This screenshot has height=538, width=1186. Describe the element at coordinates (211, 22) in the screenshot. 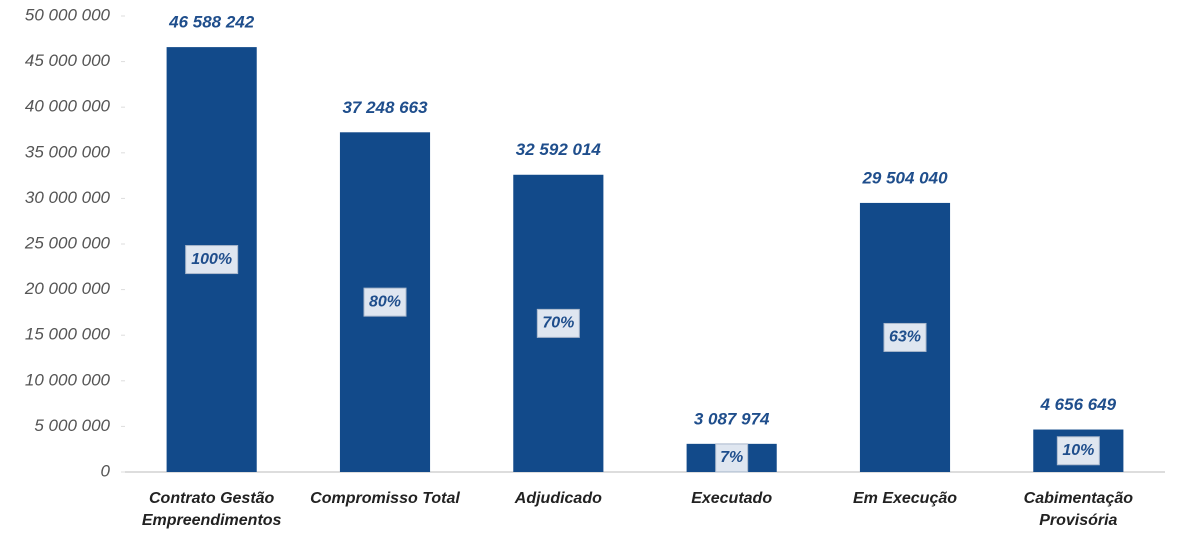

I see `value-label: 46 588 242` at that location.